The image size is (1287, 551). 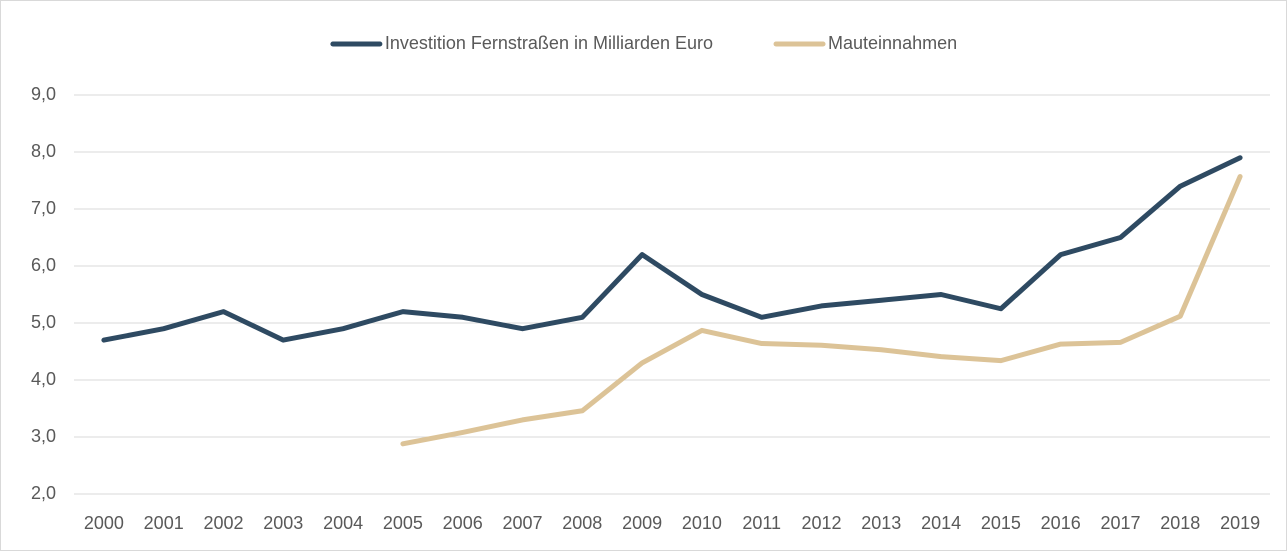 I want to click on x-tick-label: 2000, so click(x=104, y=523).